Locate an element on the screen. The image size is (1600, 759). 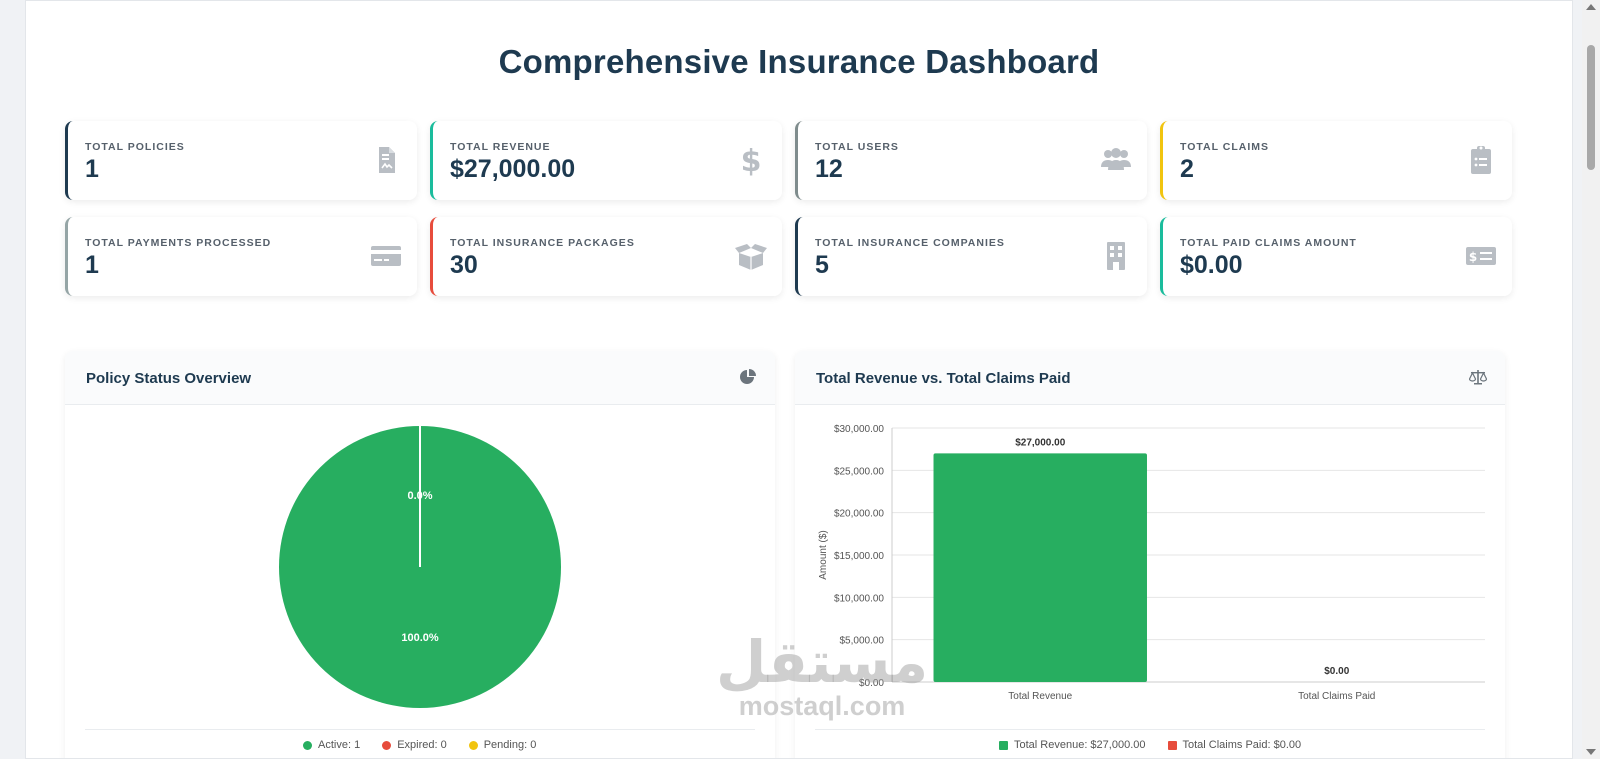
legend-label: Active: 1 is located at coordinates (339, 745).